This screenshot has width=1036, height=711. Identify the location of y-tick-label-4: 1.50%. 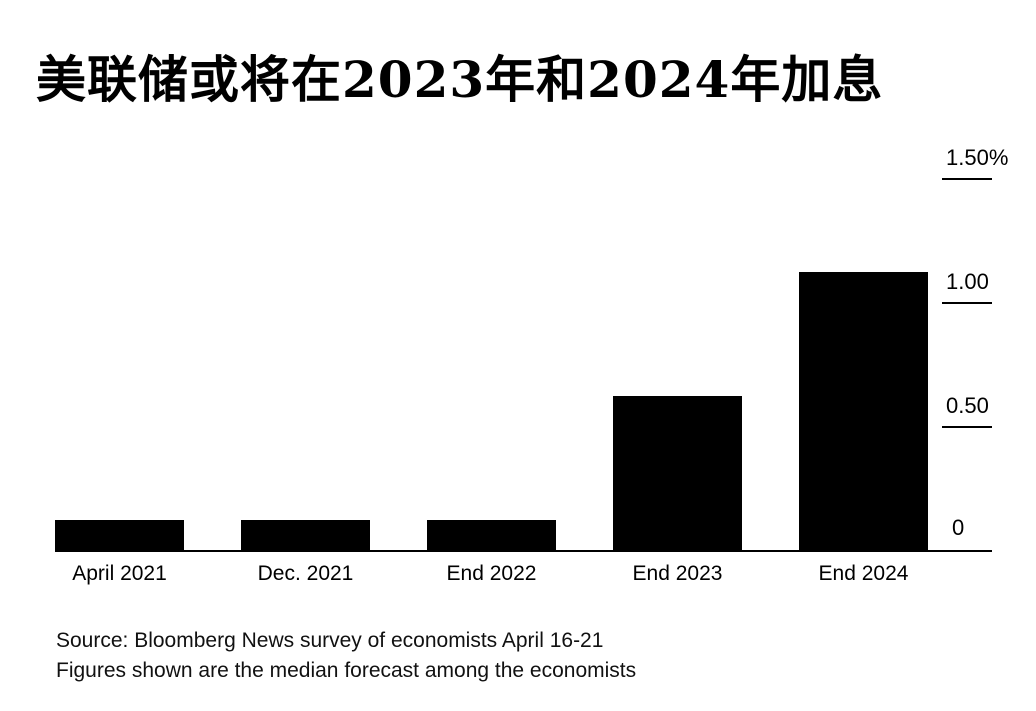
(977, 157).